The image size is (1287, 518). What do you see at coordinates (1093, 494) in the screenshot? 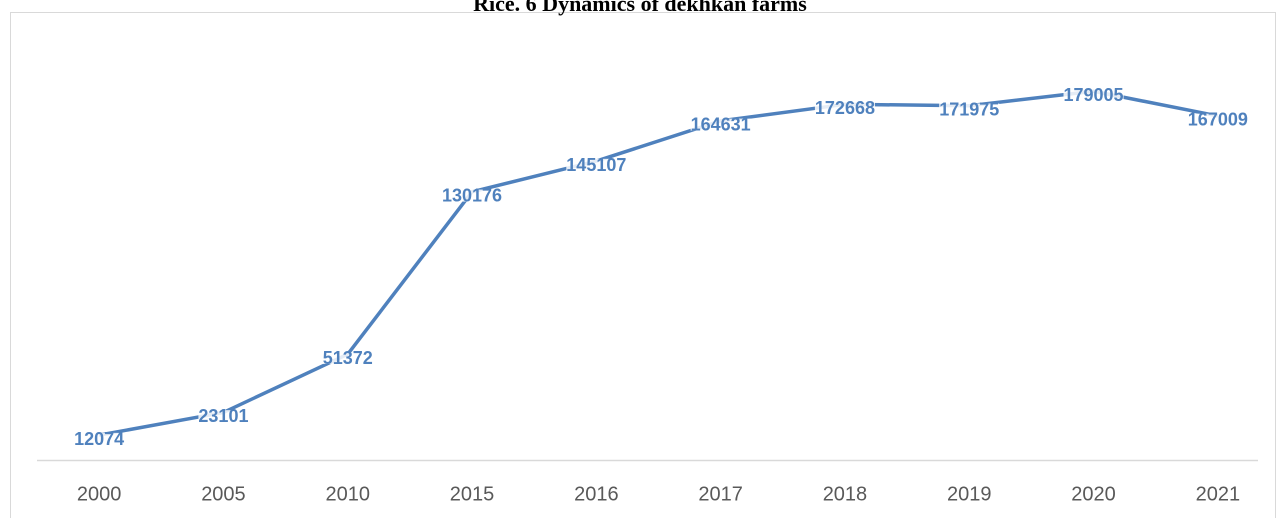
I see `x-tick-label: 2020` at bounding box center [1093, 494].